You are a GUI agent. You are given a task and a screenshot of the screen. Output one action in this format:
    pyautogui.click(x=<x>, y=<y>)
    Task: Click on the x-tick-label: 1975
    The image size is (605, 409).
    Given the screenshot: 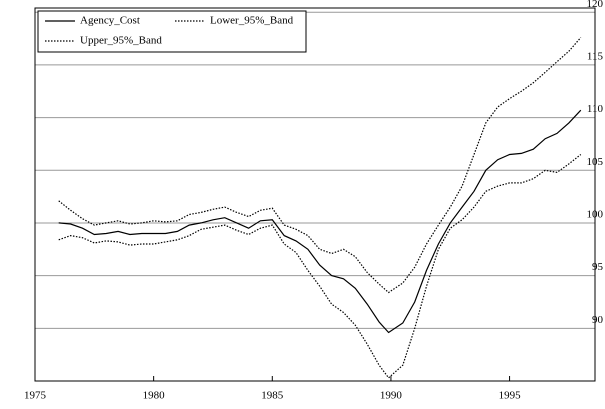 What is the action you would take?
    pyautogui.click(x=35, y=396)
    